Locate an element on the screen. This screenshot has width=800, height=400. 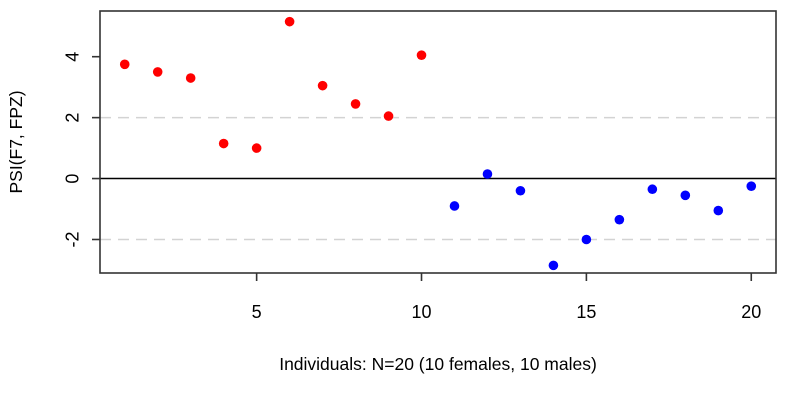
y-tick-label: -2 is located at coordinates (72, 239).